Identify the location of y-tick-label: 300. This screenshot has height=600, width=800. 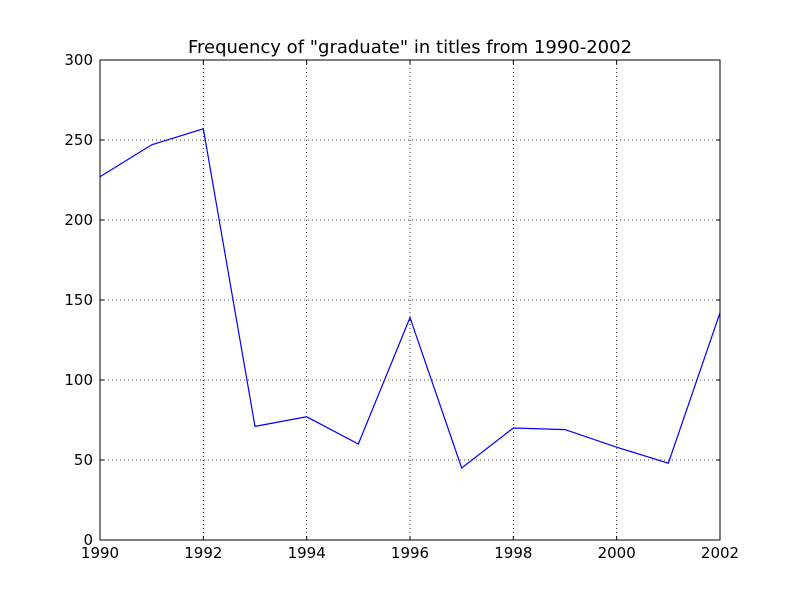
(78, 60).